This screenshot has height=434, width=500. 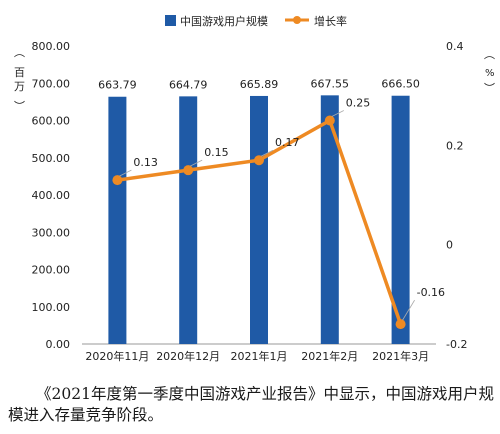 I want to click on line-value-label: -0.16, so click(x=431, y=292).